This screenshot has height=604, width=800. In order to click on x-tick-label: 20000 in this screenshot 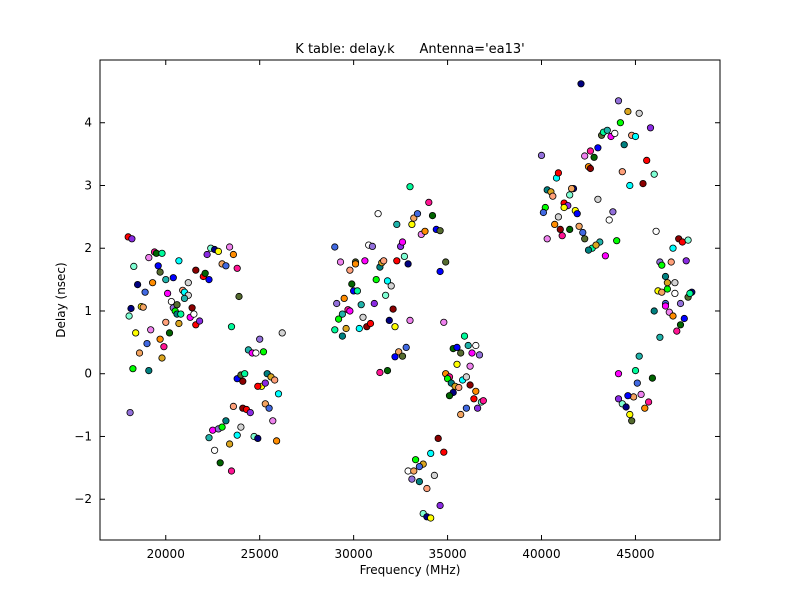, I will do `click(166, 554)`.